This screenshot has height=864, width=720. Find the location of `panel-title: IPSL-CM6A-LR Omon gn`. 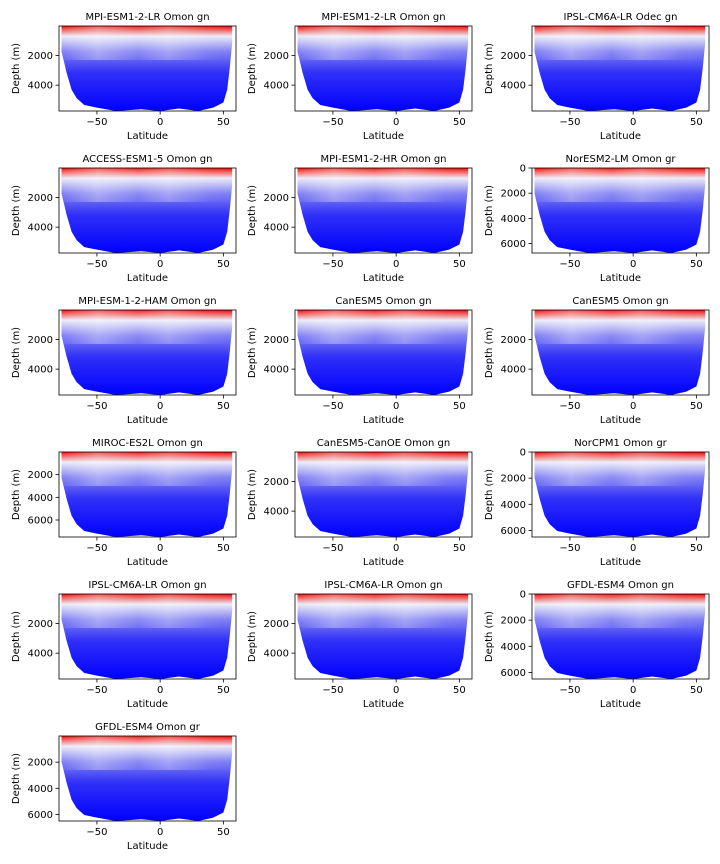

panel-title: IPSL-CM6A-LR Omon gn is located at coordinates (147, 585).